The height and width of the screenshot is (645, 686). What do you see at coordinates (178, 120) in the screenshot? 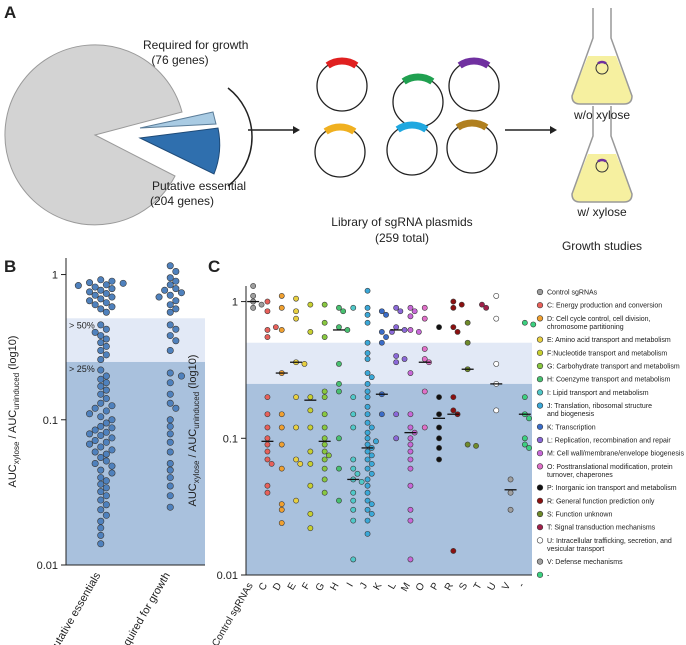
I see `pie-required` at bounding box center [178, 120].